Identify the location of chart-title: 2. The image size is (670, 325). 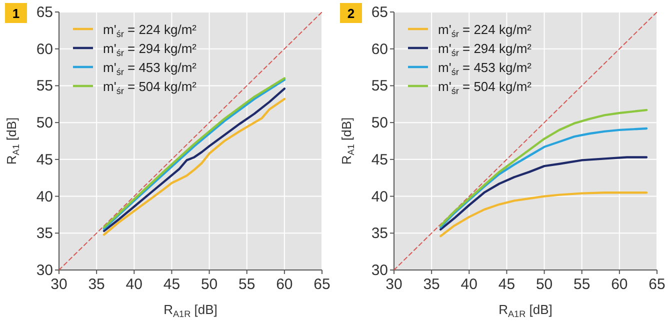
(351, 13).